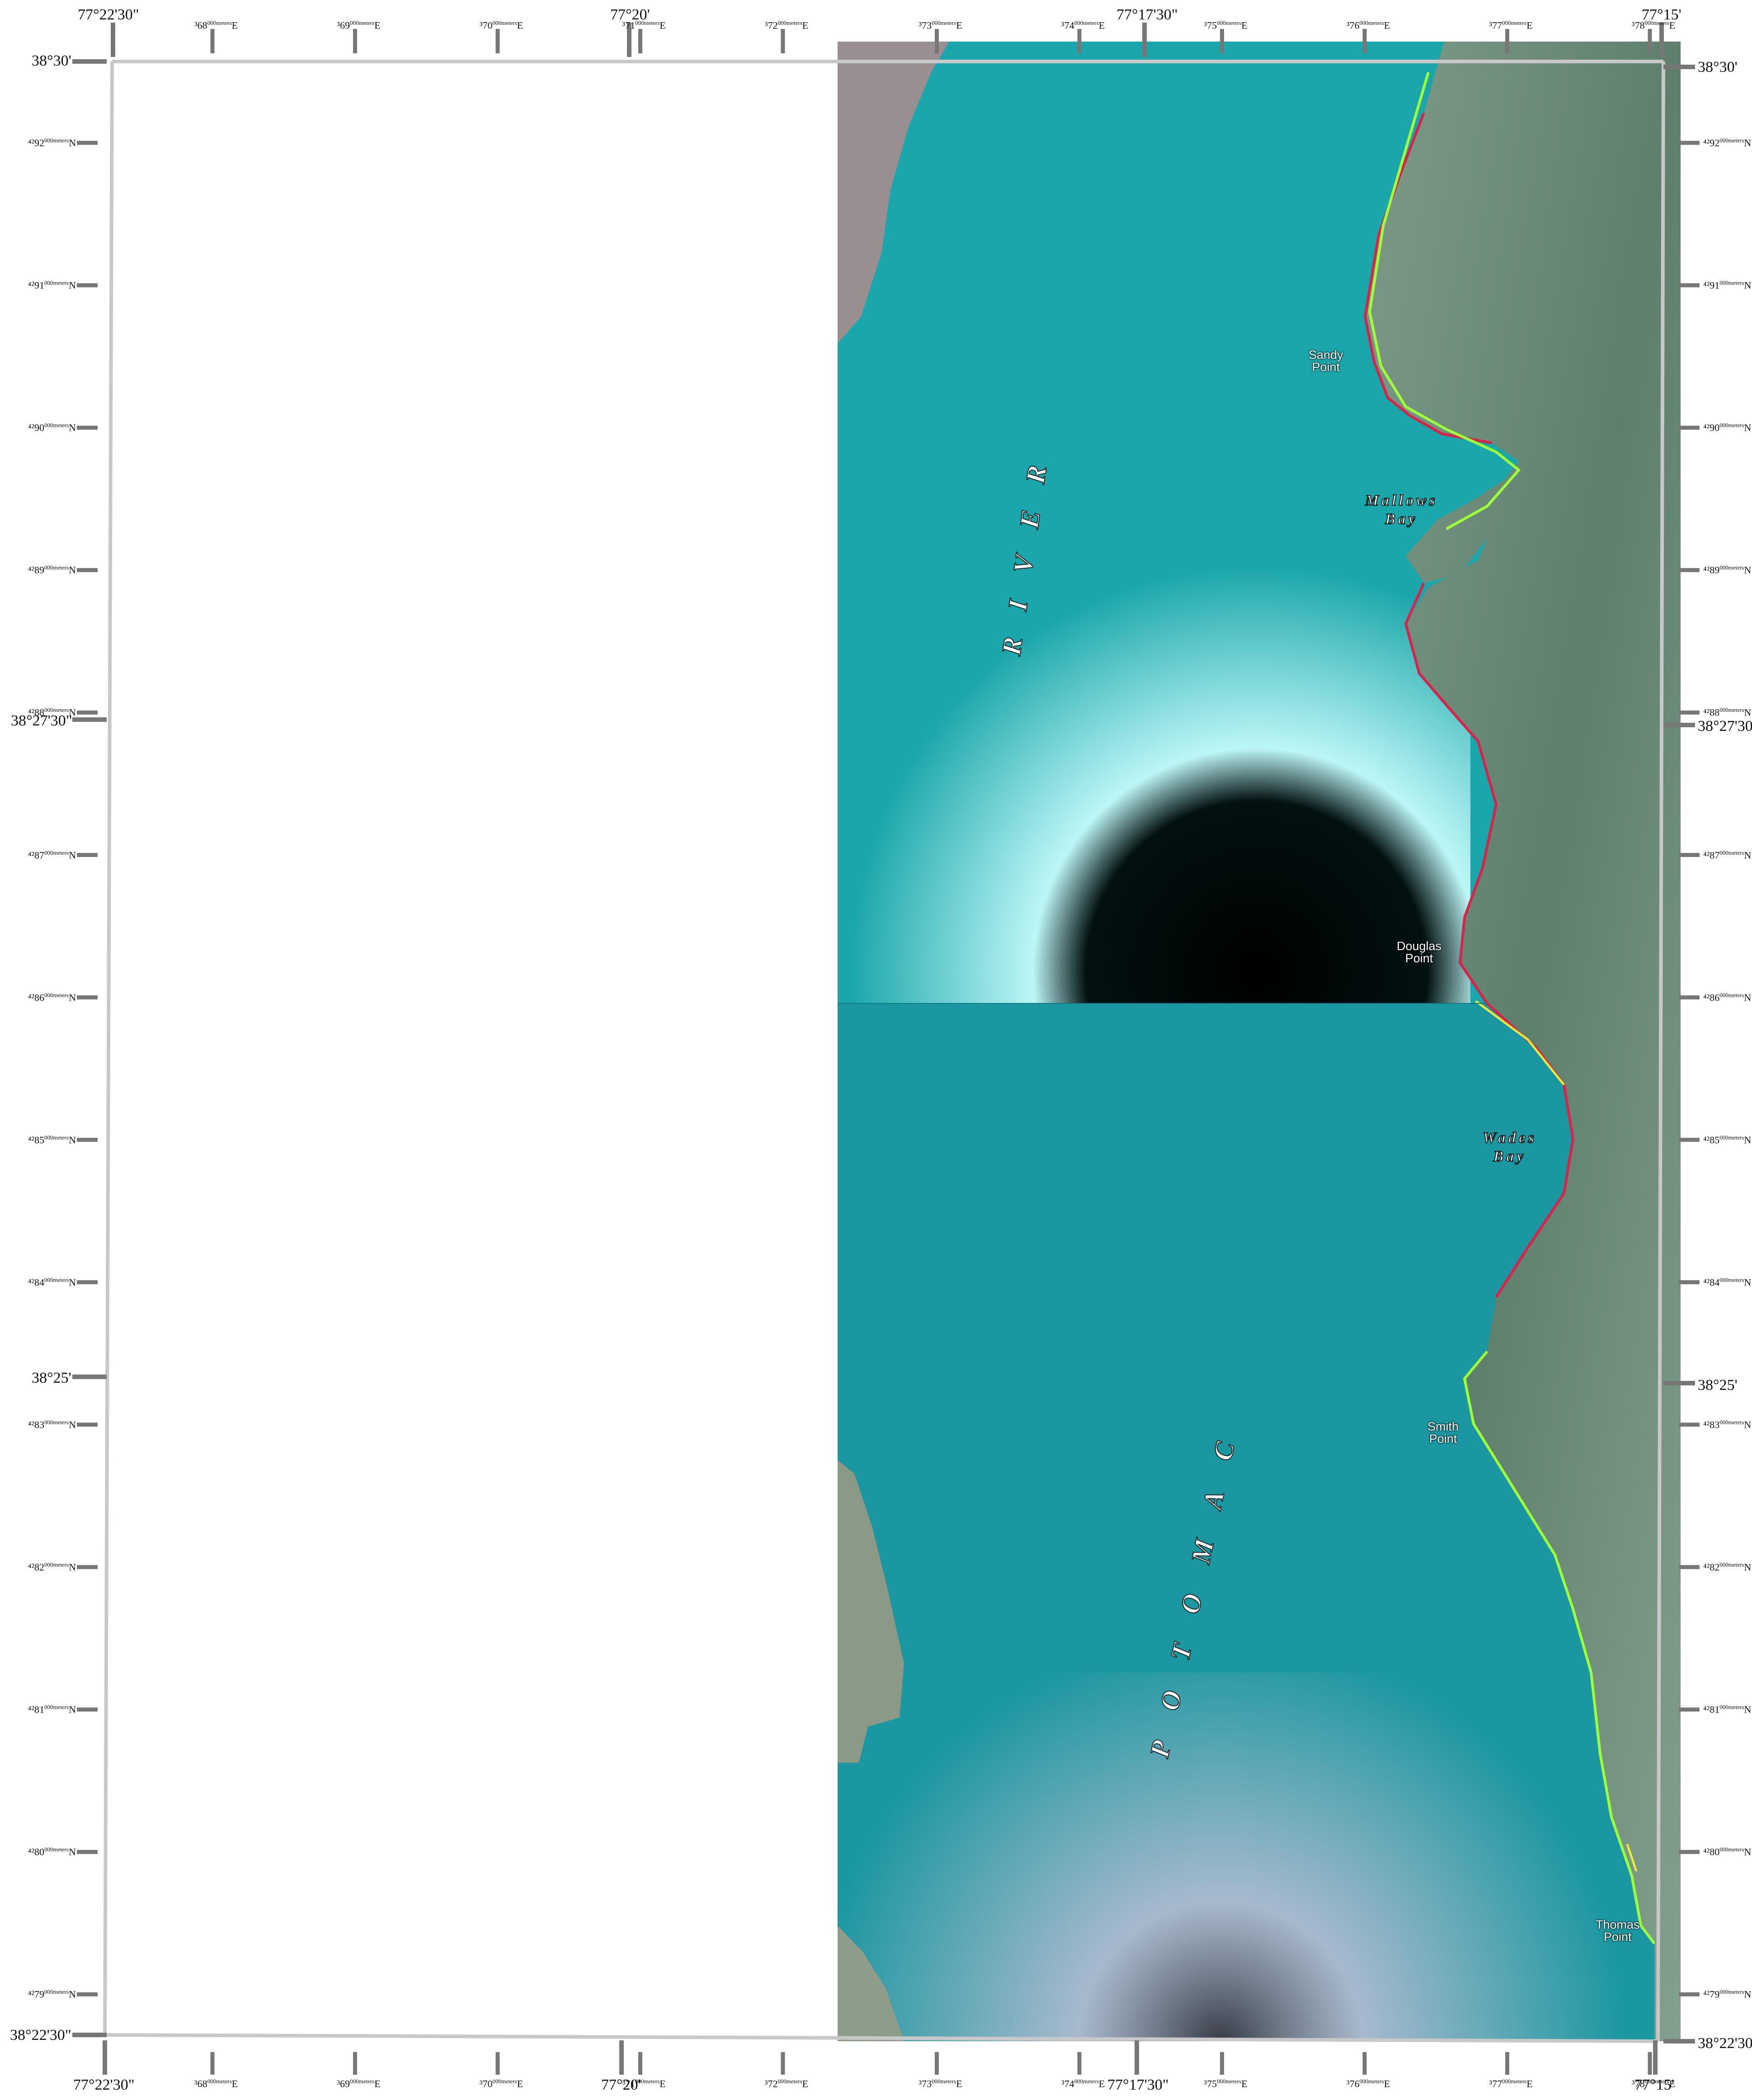 The image size is (1752, 2100). What do you see at coordinates (1401, 510) in the screenshot?
I see `mallows-bay-label: Mallows Bay` at bounding box center [1401, 510].